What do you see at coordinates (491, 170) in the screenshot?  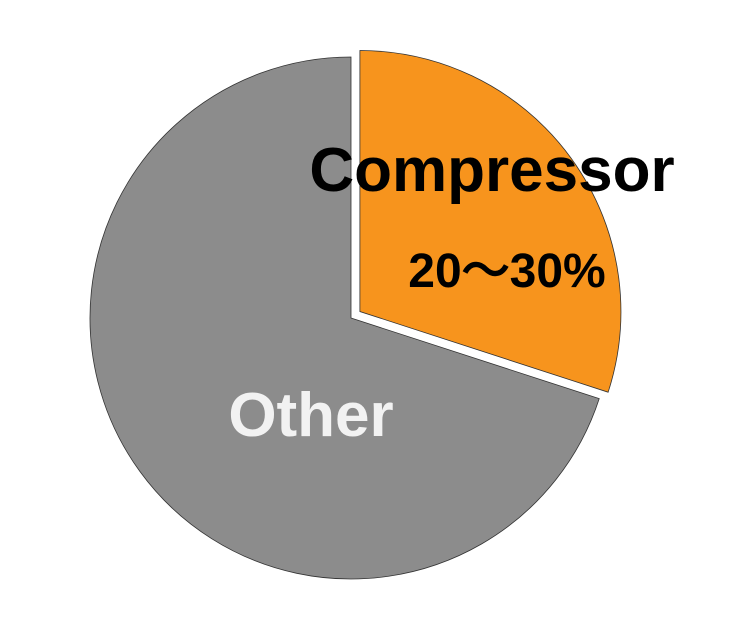 I see `slice-label-compressor: Compressor` at bounding box center [491, 170].